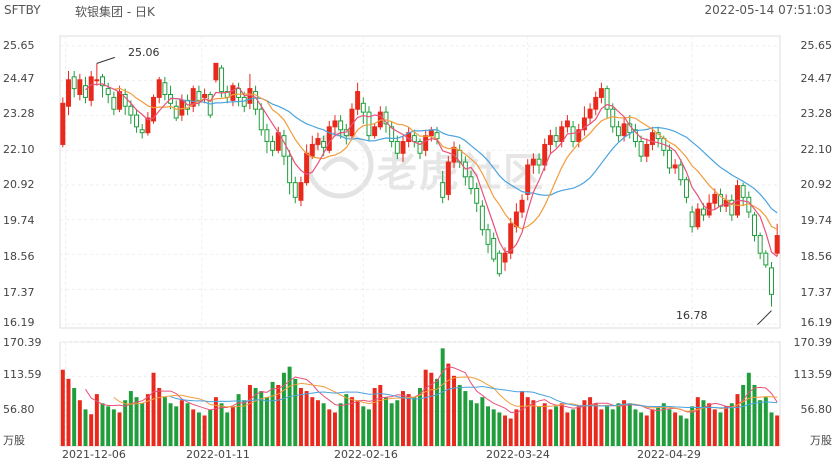 The image size is (840, 470). What do you see at coordinates (692, 315) in the screenshot?
I see `low-price-annotation: 16.78` at bounding box center [692, 315].